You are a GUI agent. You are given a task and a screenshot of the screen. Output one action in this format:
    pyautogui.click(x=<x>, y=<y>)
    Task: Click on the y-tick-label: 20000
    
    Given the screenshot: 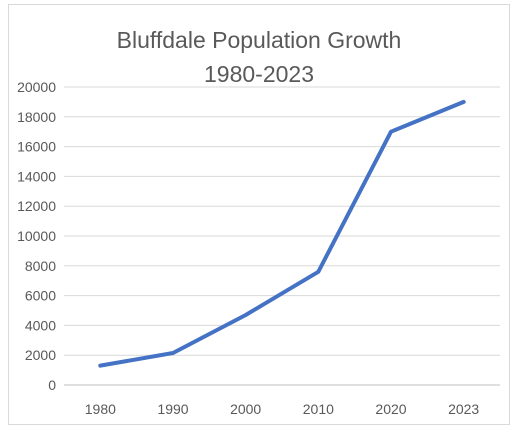 What is the action you would take?
    pyautogui.click(x=36, y=87)
    